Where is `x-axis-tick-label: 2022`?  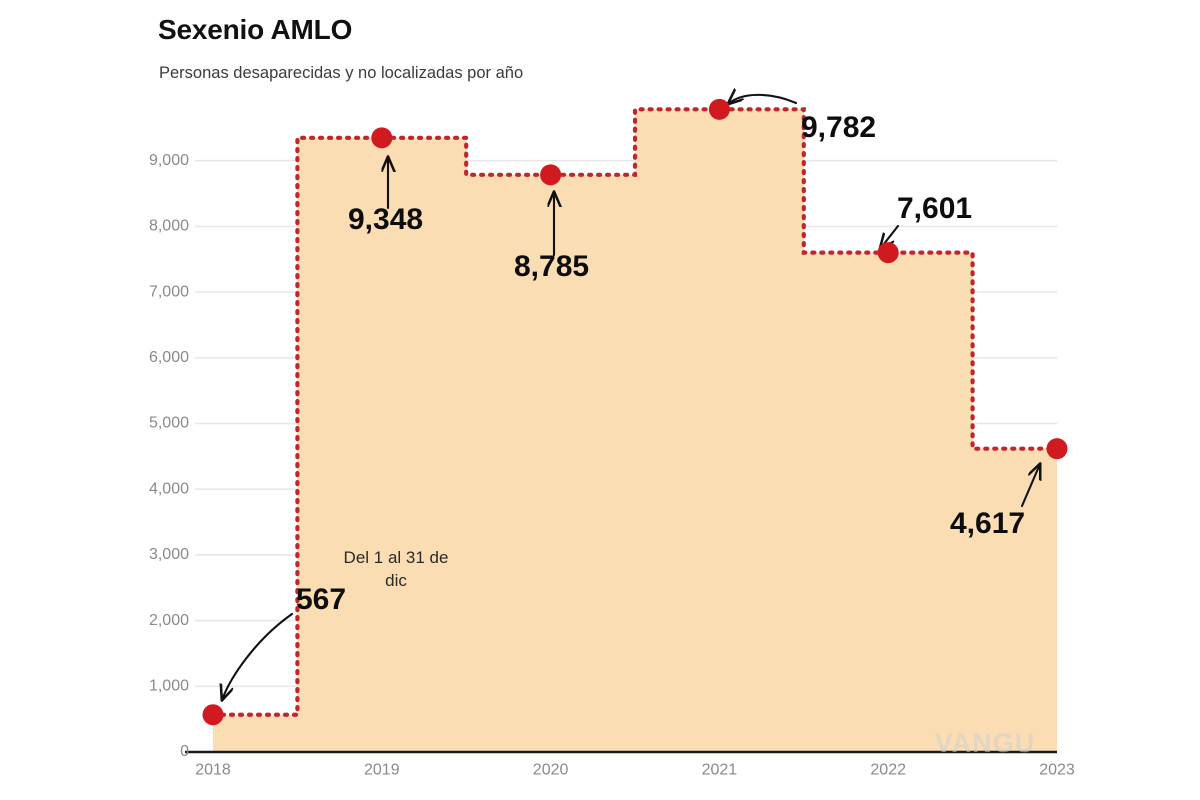
x-axis-tick-label: 2022 is located at coordinates (888, 769).